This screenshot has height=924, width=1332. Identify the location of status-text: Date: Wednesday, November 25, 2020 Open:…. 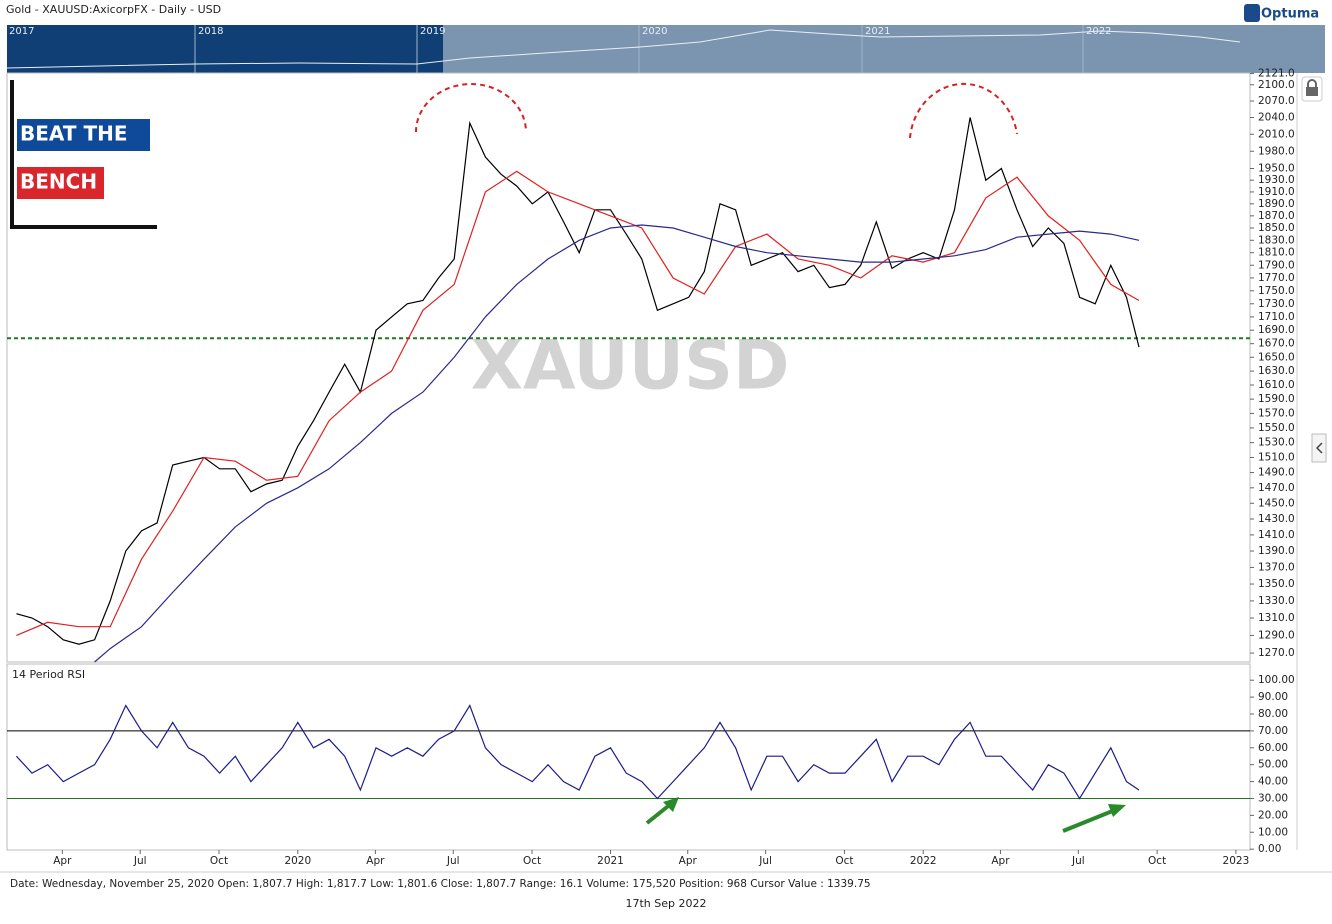
(440, 884).